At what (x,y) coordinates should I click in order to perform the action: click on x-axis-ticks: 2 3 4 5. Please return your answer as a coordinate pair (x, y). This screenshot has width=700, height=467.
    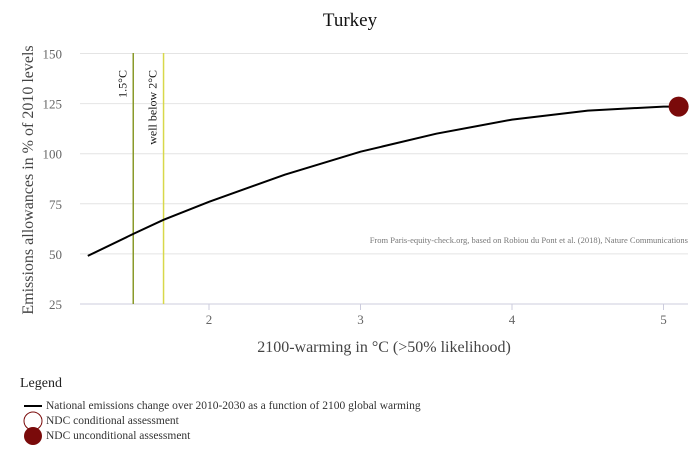
    Looking at the image, I should click on (436, 315).